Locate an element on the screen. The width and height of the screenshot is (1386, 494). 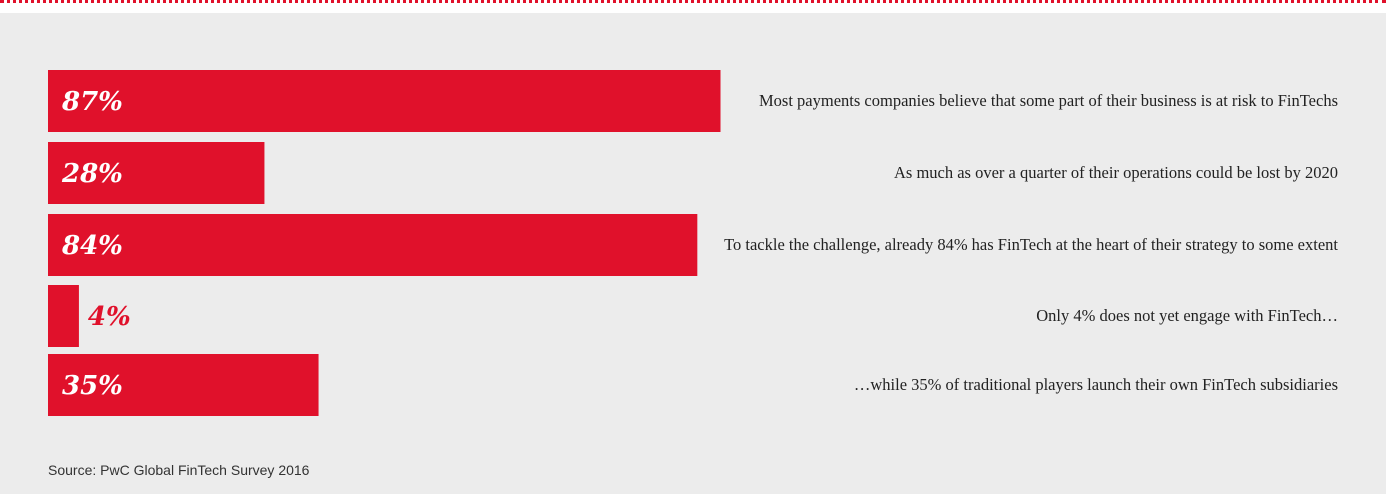
bar-value-label: 84% is located at coordinates (92, 246).